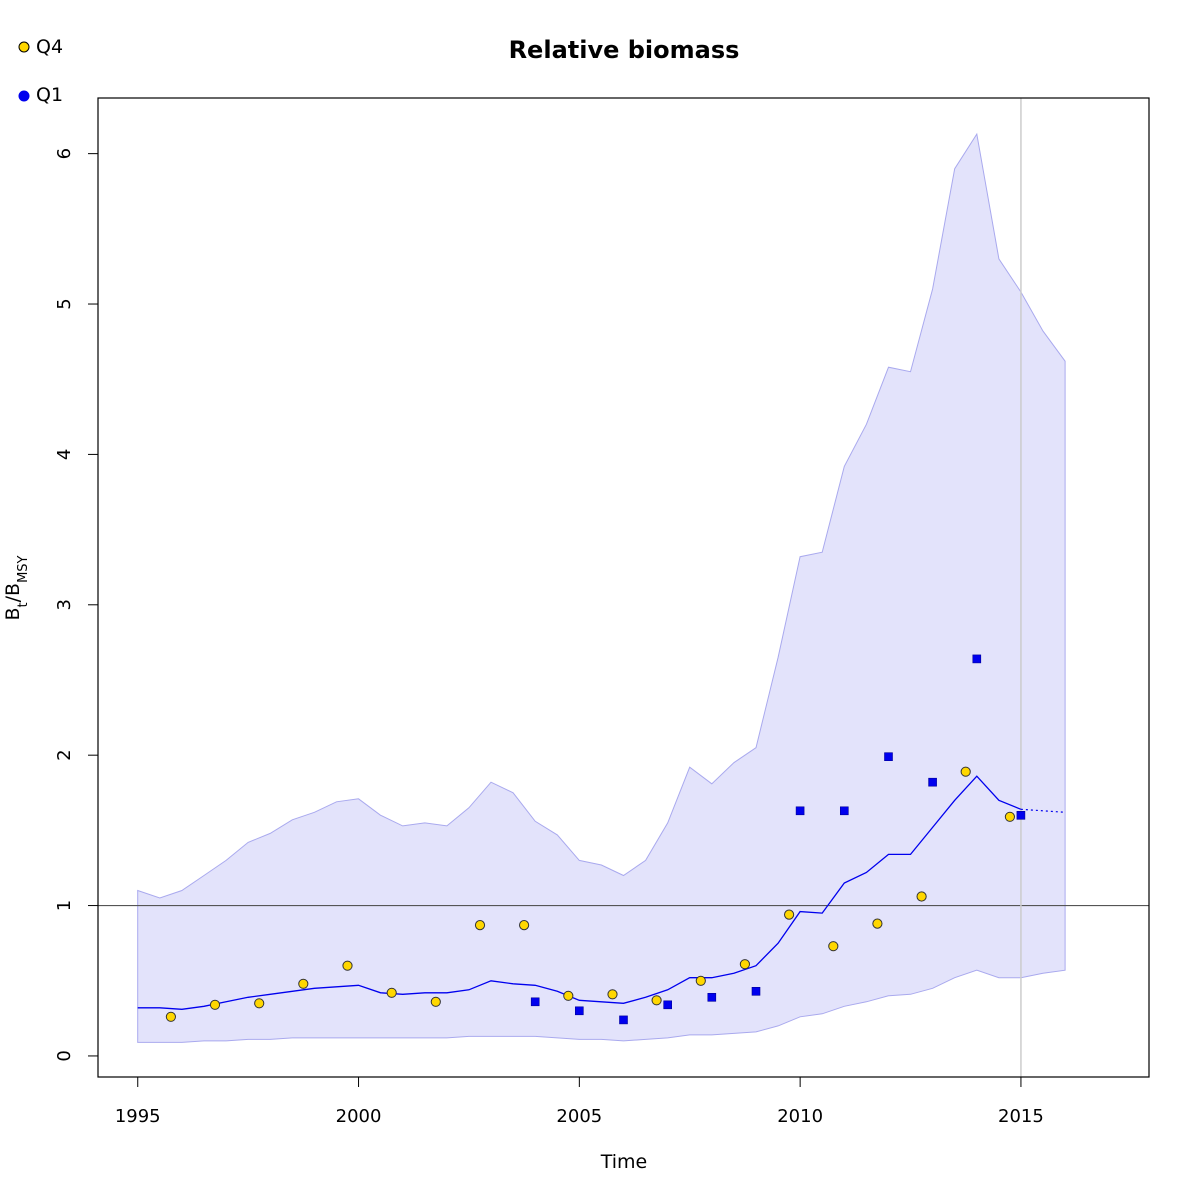  What do you see at coordinates (579, 892) in the screenshot?
I see `median-line` at bounding box center [579, 892].